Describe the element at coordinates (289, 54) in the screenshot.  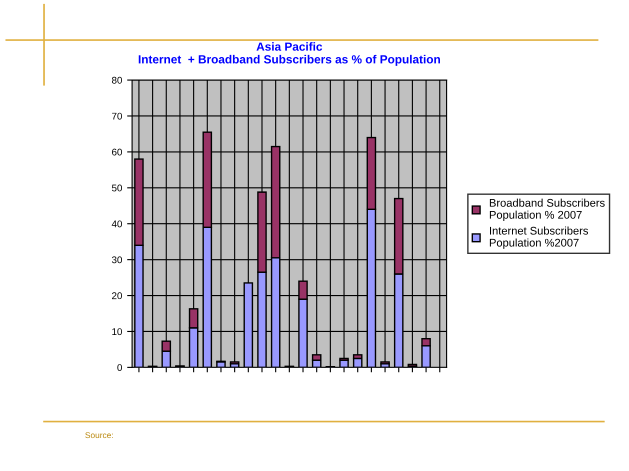
I see `chart-title: Asia Pacific Internet + Broadband Subscribers as % of Population` at that location.